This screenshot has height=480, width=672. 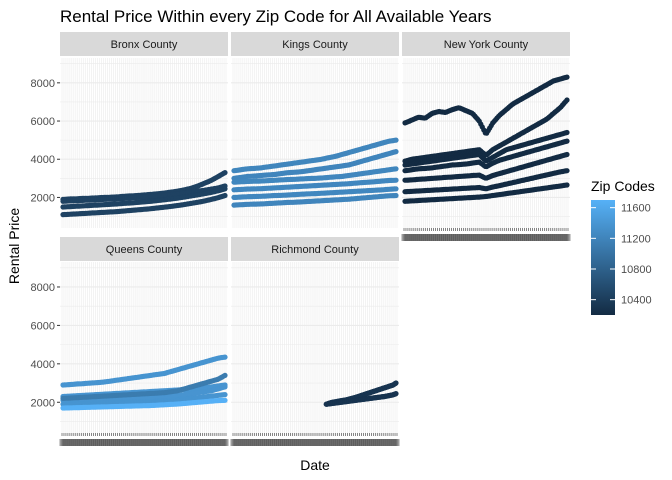 What do you see at coordinates (621, 255) in the screenshot?
I see `legend-ticks: 10400 10800 11200 11600` at bounding box center [621, 255].